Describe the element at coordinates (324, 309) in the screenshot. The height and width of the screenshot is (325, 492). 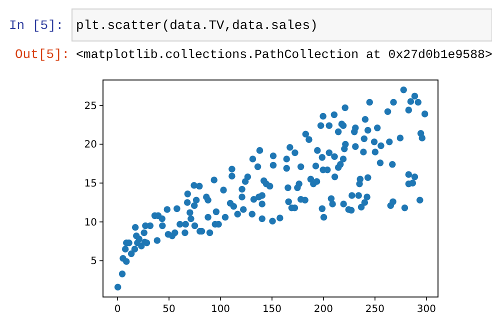
I see `x-tick-label: 200` at that location.